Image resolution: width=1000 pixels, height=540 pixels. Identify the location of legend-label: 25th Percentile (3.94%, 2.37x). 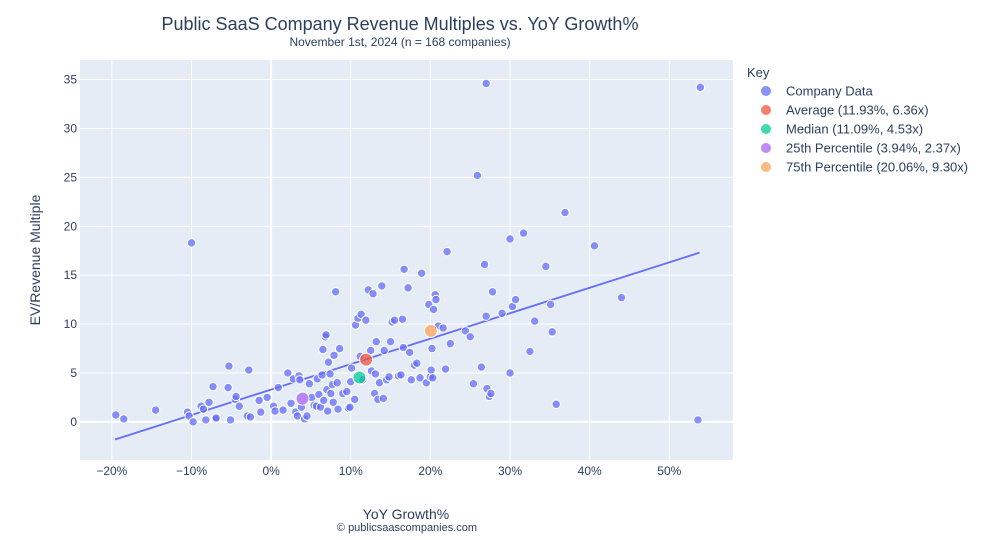
(873, 148).